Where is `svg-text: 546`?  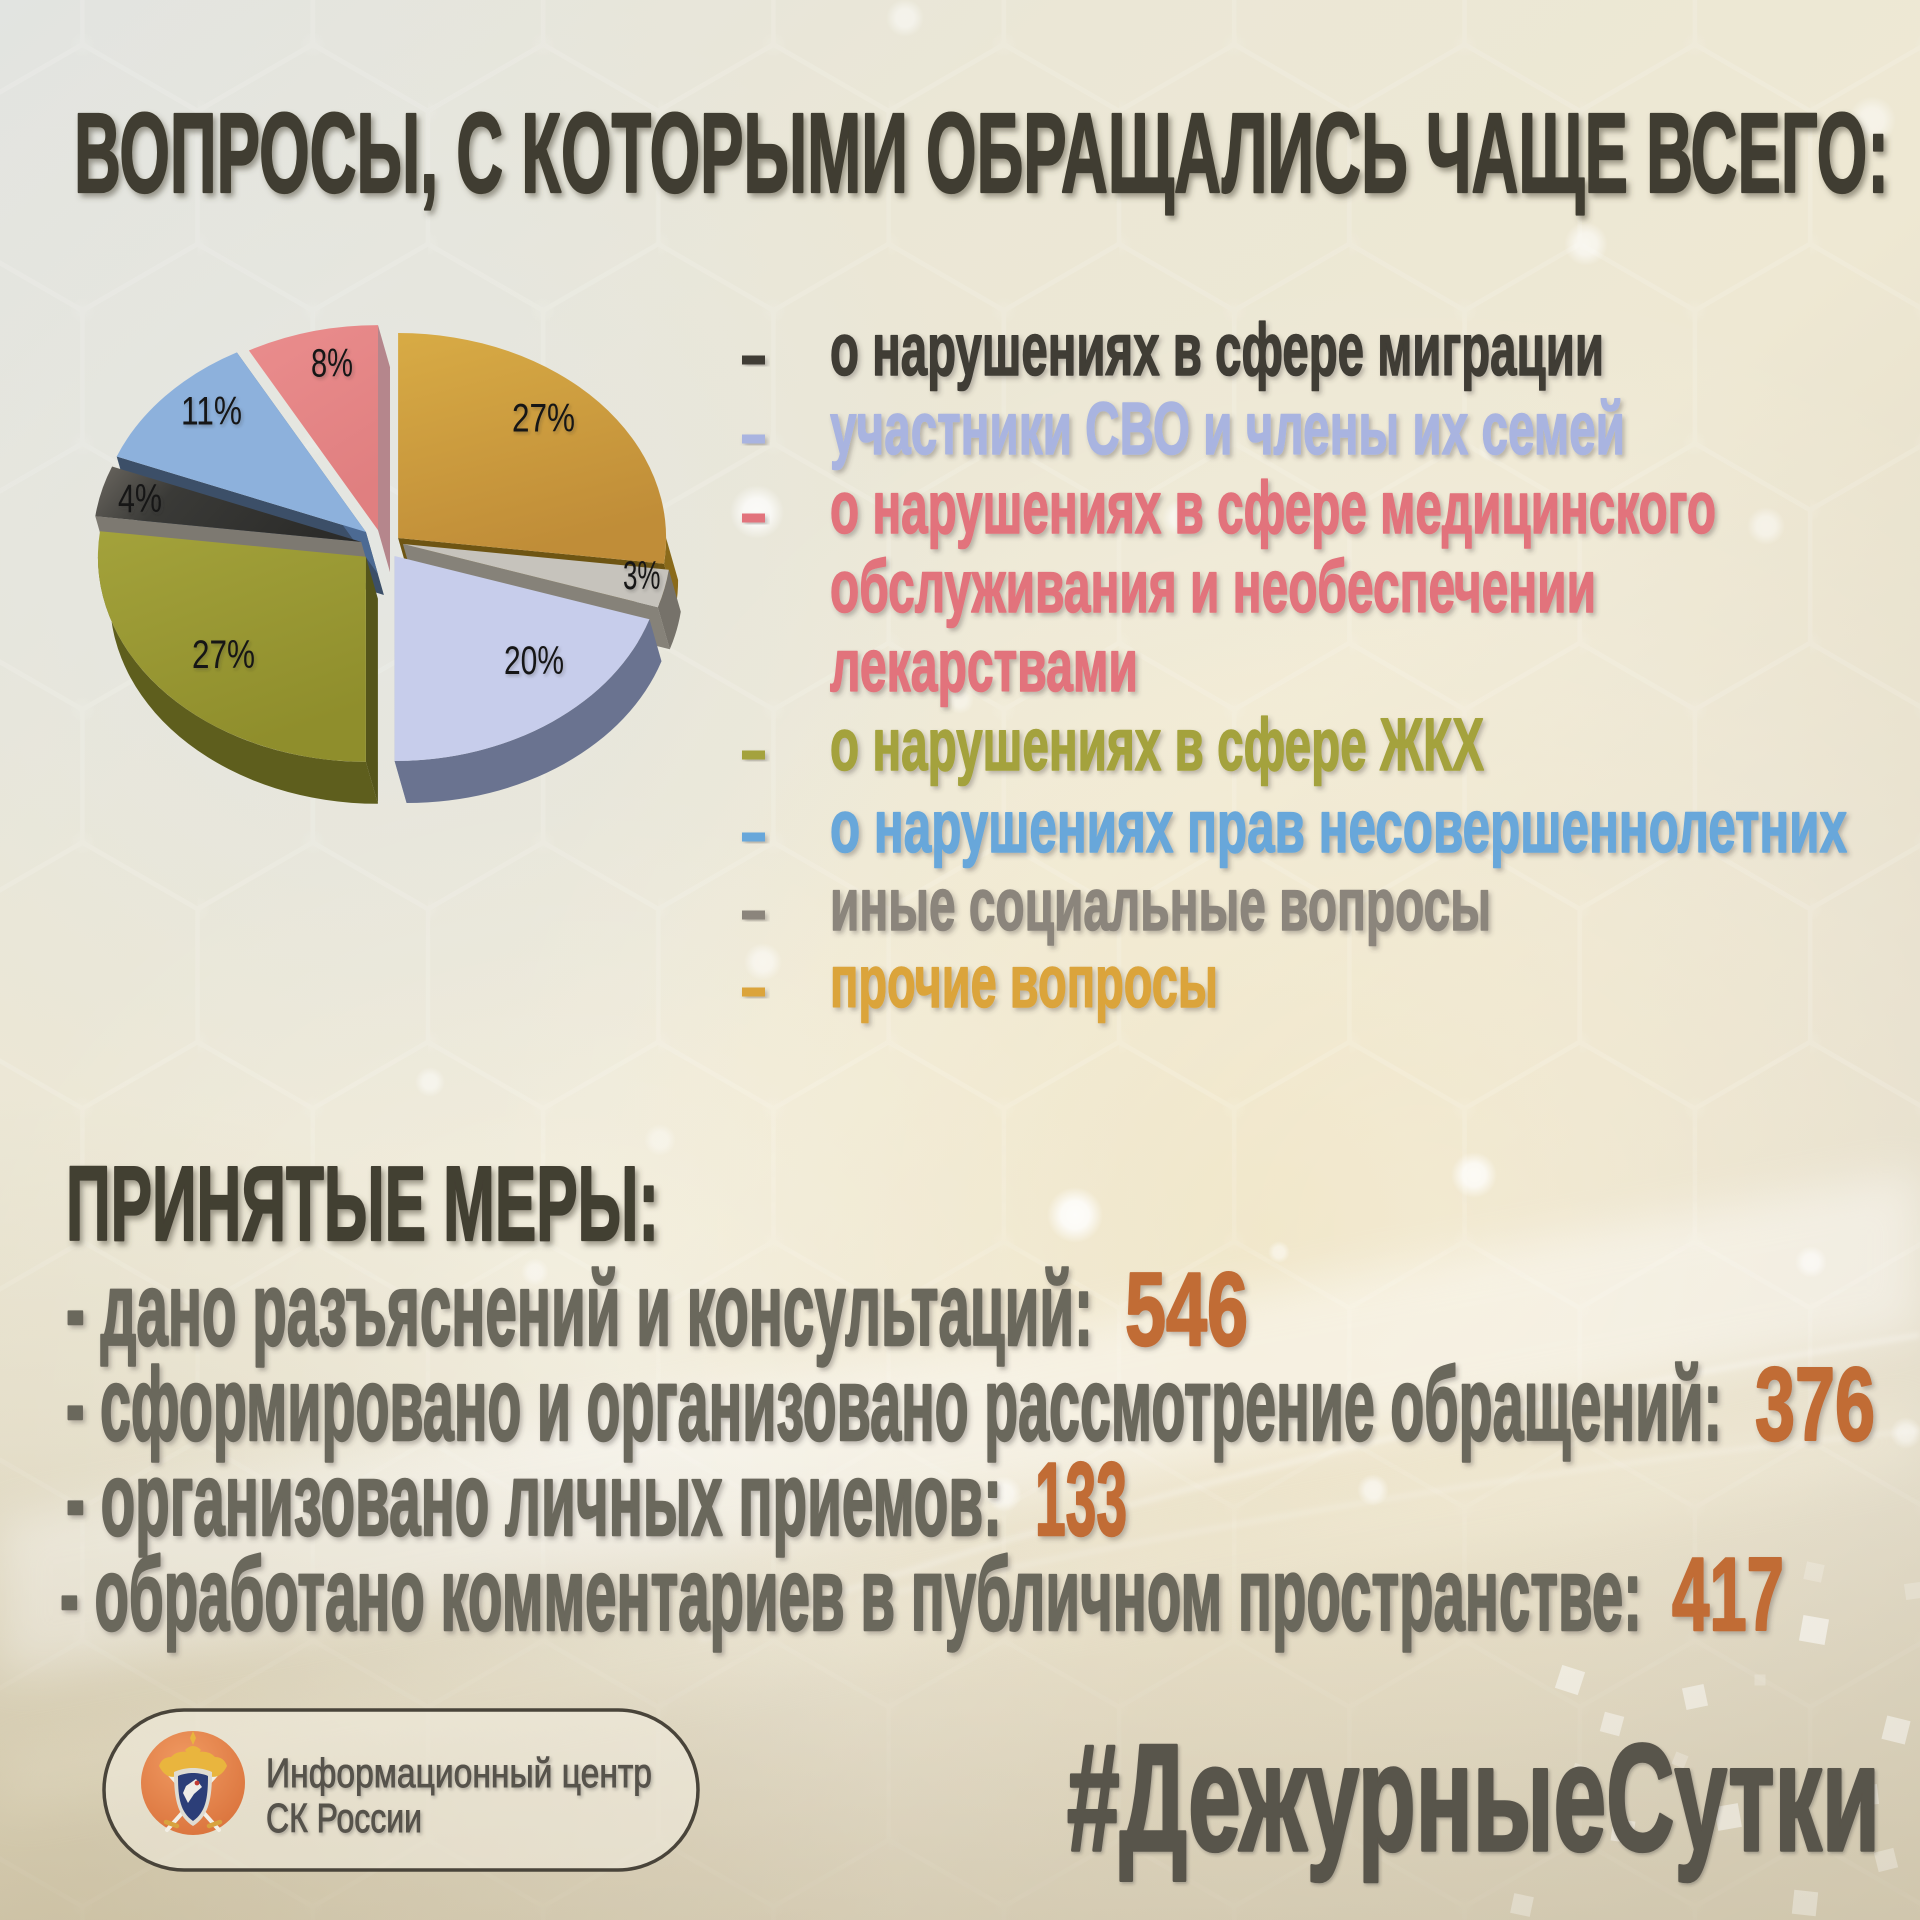 svg-text: 546 is located at coordinates (1186, 1310).